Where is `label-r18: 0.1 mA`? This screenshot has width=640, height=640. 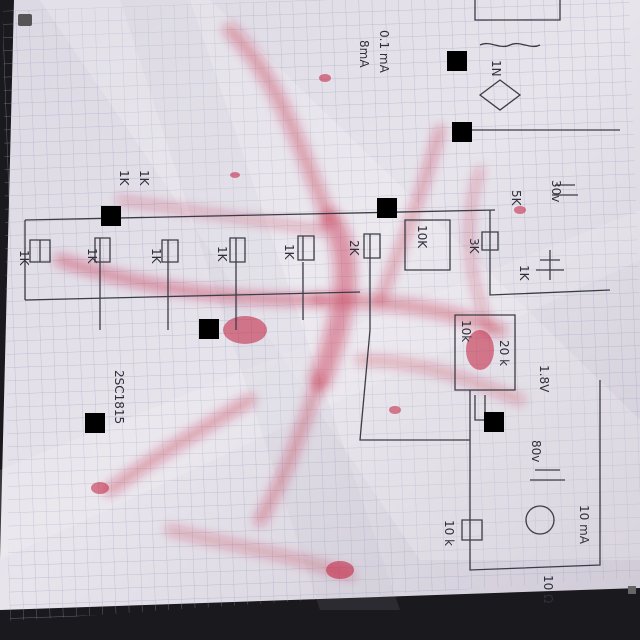 label-r18: 0.1 mA is located at coordinates (384, 52).